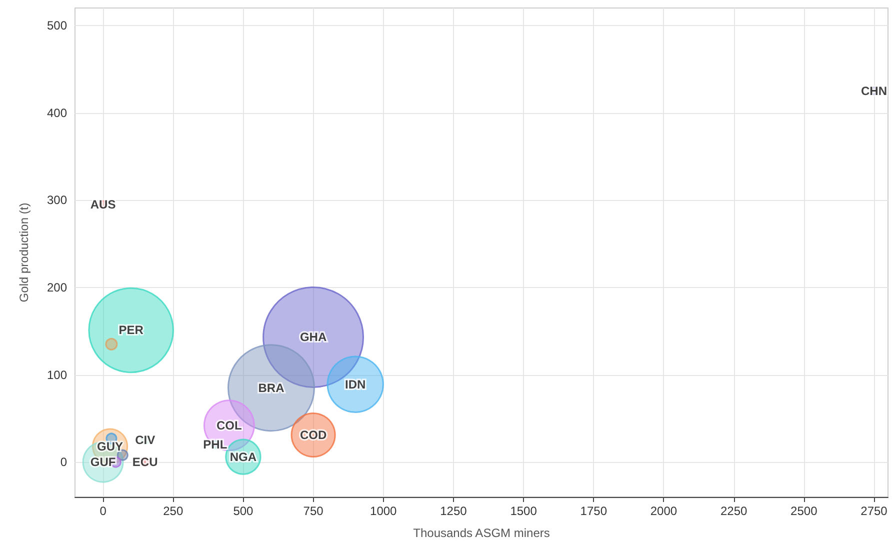  What do you see at coordinates (173, 511) in the screenshot?
I see `x-tick-label: 250` at bounding box center [173, 511].